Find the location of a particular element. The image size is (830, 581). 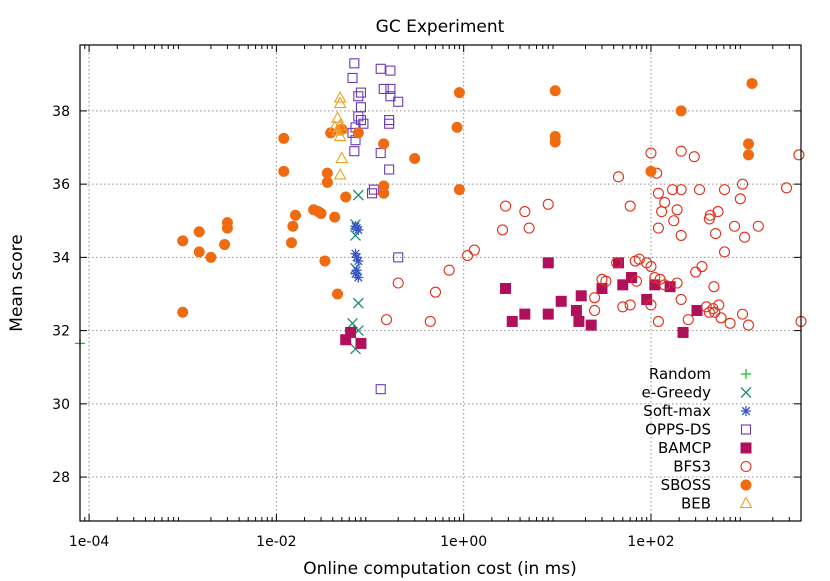

x-tick-label: 1e+00 is located at coordinates (463, 542).